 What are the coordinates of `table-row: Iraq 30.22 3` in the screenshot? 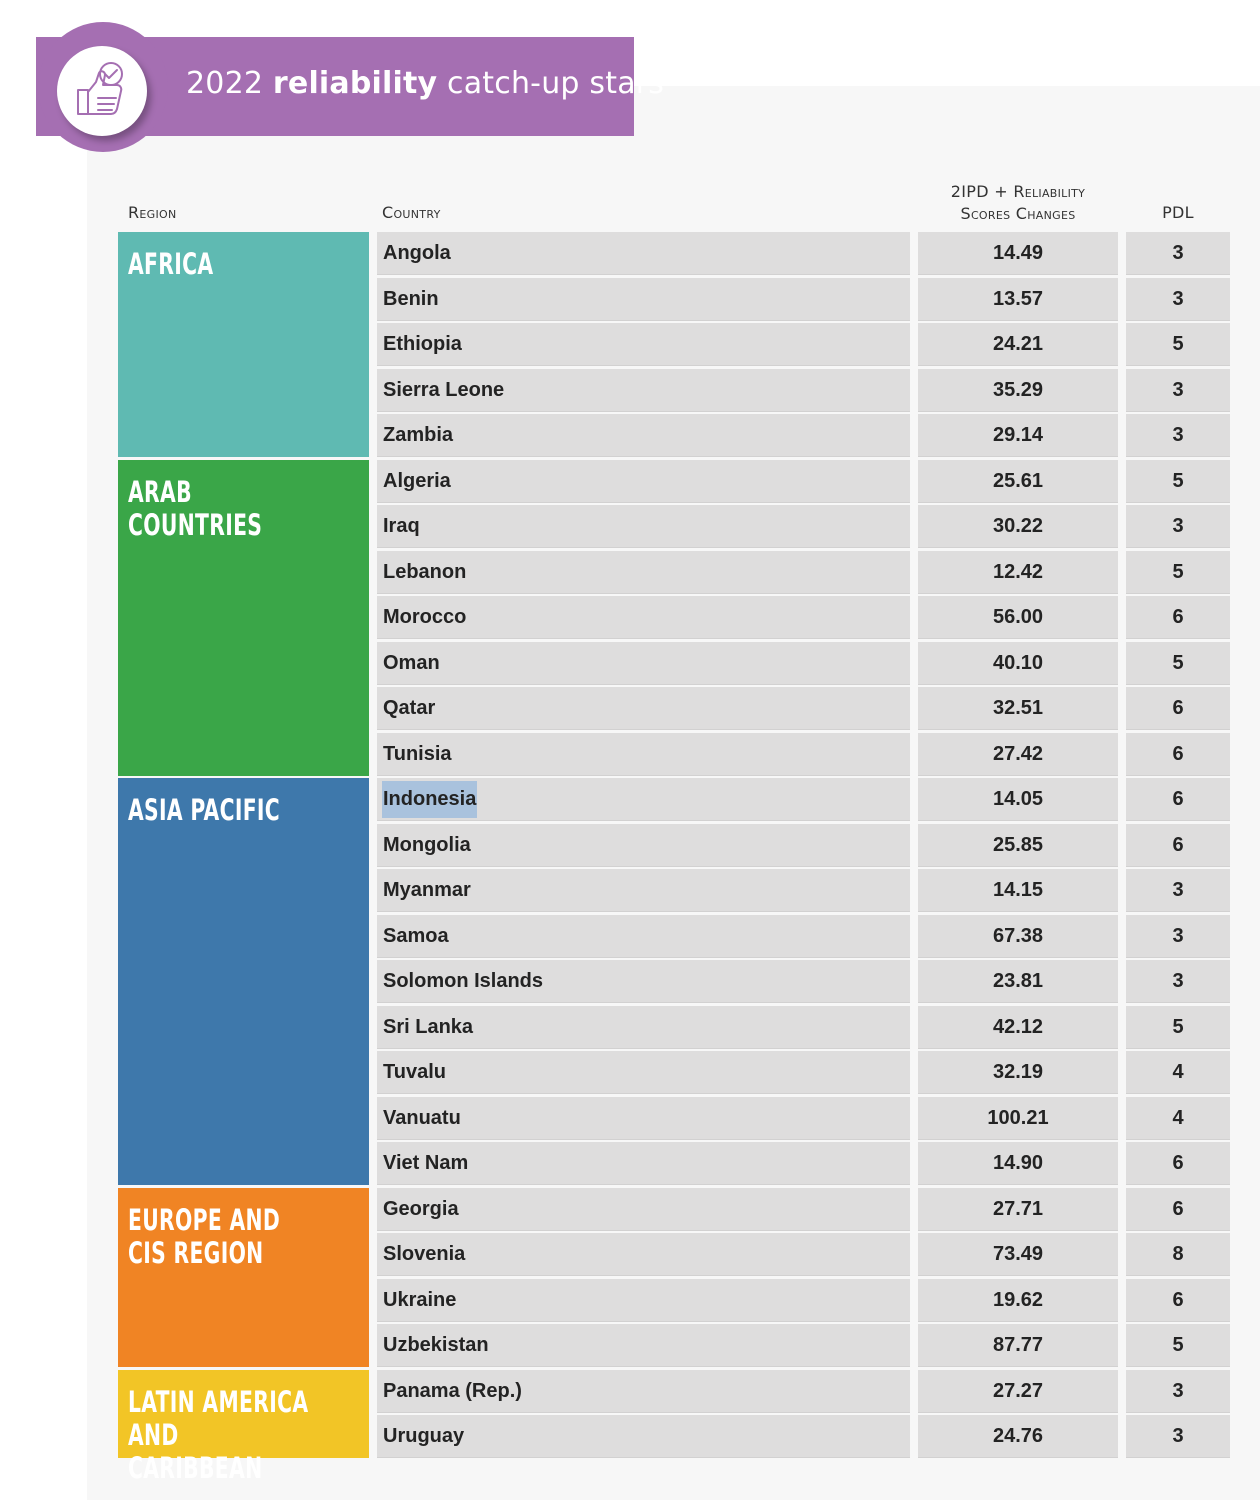 It's located at (630, 526).